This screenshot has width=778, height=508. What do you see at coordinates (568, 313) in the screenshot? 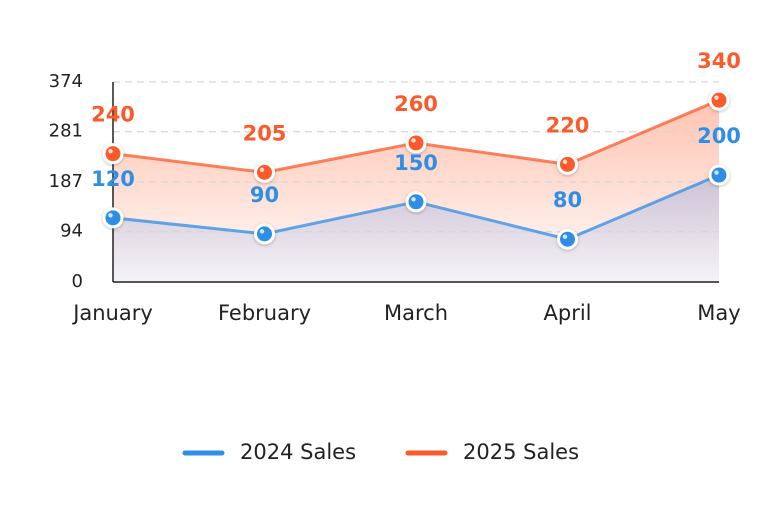
I see `x-tick-label: April` at bounding box center [568, 313].